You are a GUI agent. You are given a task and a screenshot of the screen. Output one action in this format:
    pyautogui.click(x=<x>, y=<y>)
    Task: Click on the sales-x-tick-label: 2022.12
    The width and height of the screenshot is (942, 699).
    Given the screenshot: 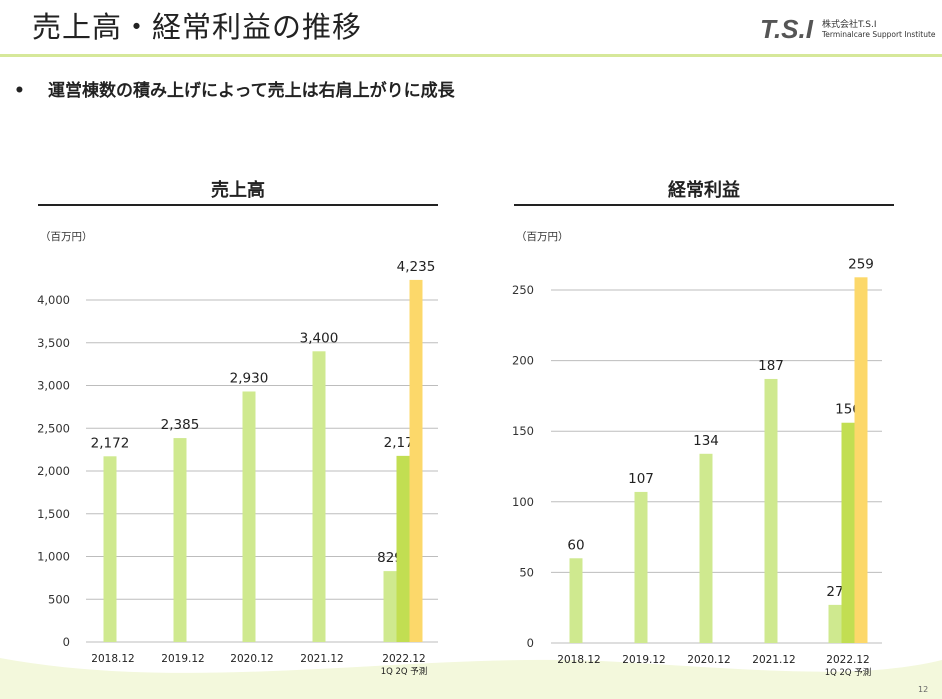 What is the action you would take?
    pyautogui.click(x=403, y=659)
    